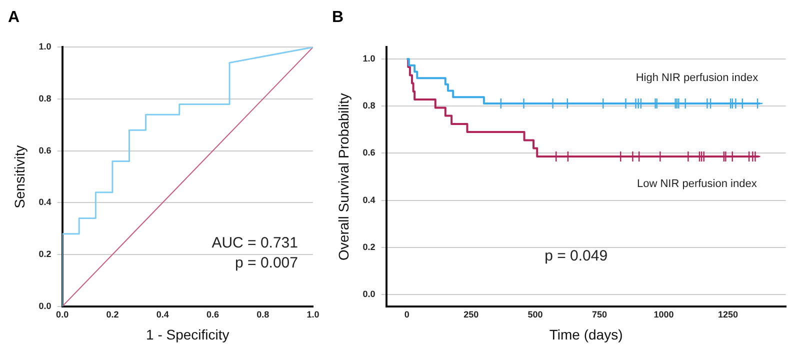  Describe the element at coordinates (313, 314) in the screenshot. I see `x-tick-label: 1.0` at that location.